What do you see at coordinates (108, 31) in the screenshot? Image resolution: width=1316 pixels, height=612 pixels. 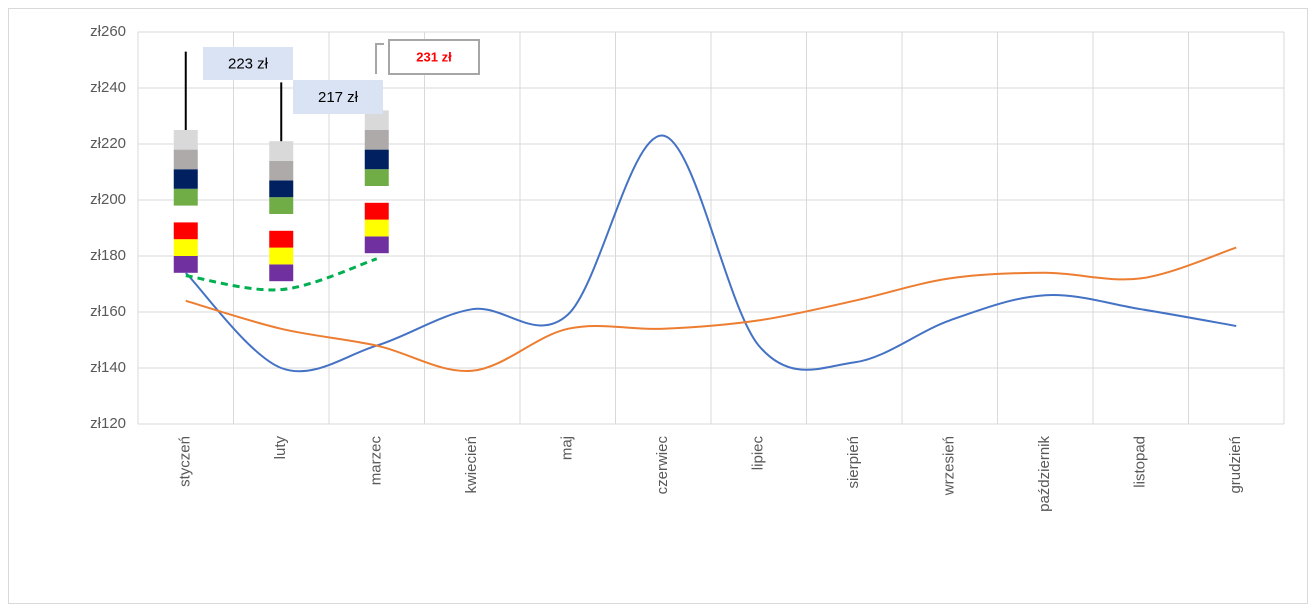 I see `y-tick-label: zł260` at bounding box center [108, 31].